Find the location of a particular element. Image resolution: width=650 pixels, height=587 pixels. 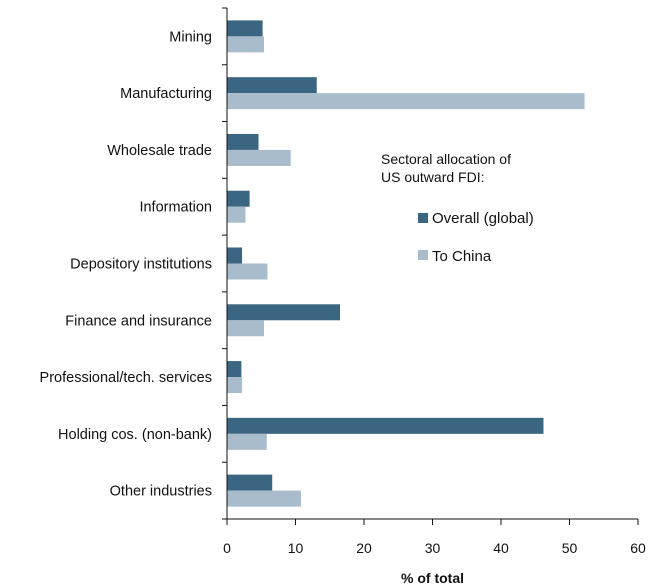

x-tick-label-60: 60 is located at coordinates (638, 548).